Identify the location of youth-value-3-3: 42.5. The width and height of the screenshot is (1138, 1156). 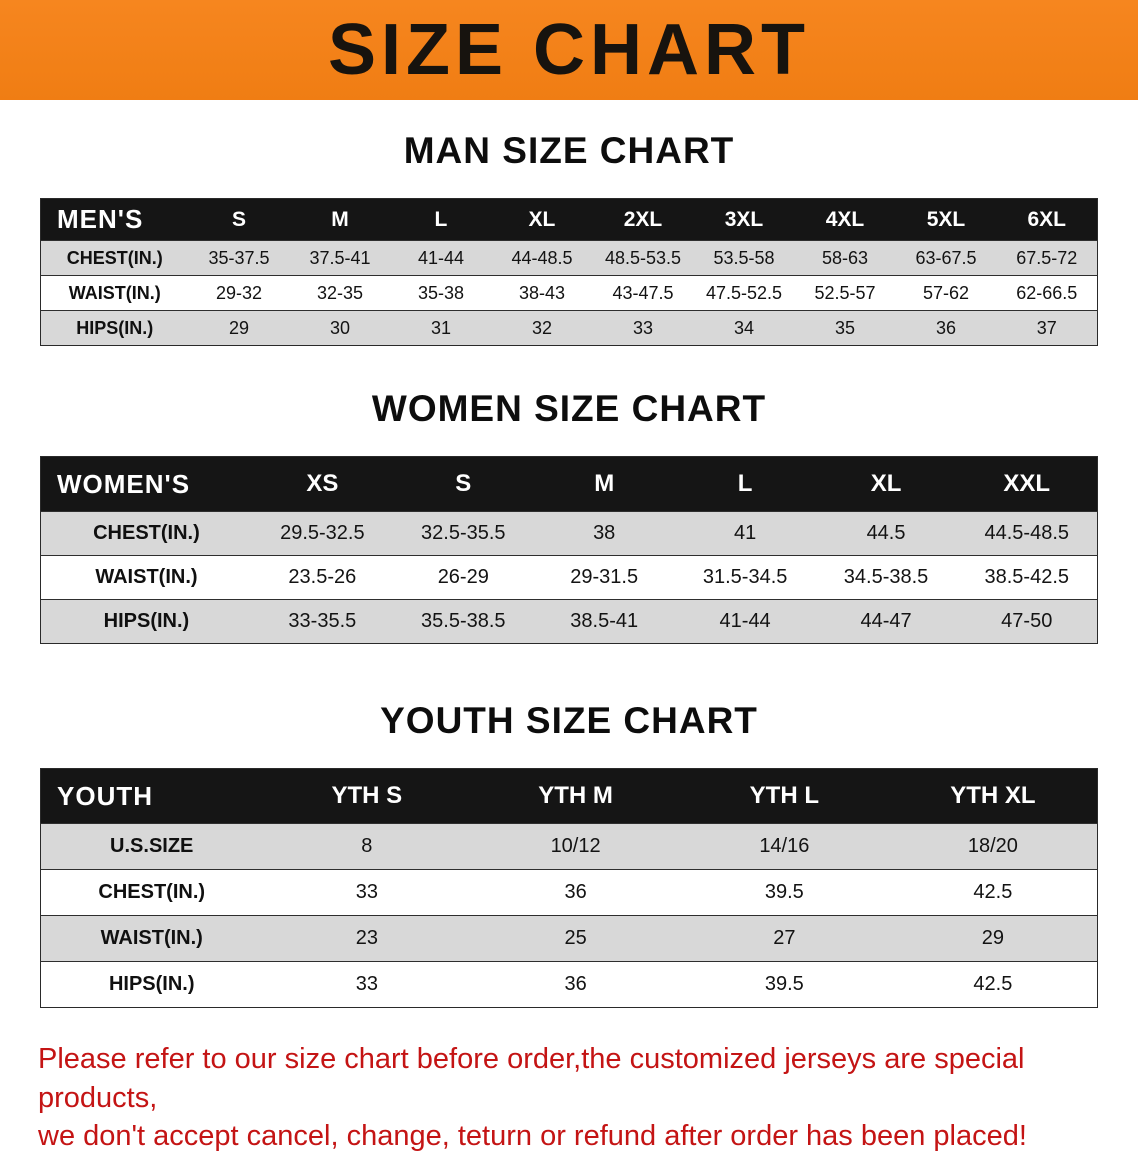
(993, 984).